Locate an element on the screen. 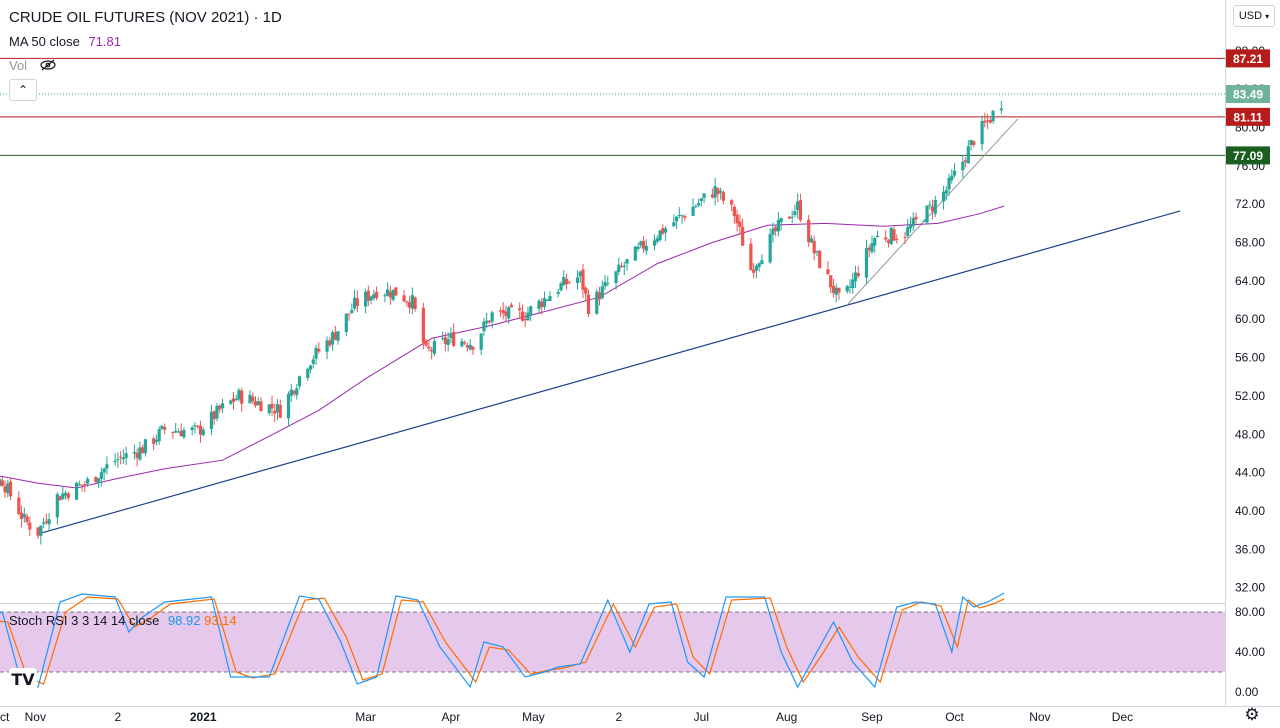 Image resolution: width=1280 pixels, height=728 pixels. stoch-band is located at coordinates (612, 642).